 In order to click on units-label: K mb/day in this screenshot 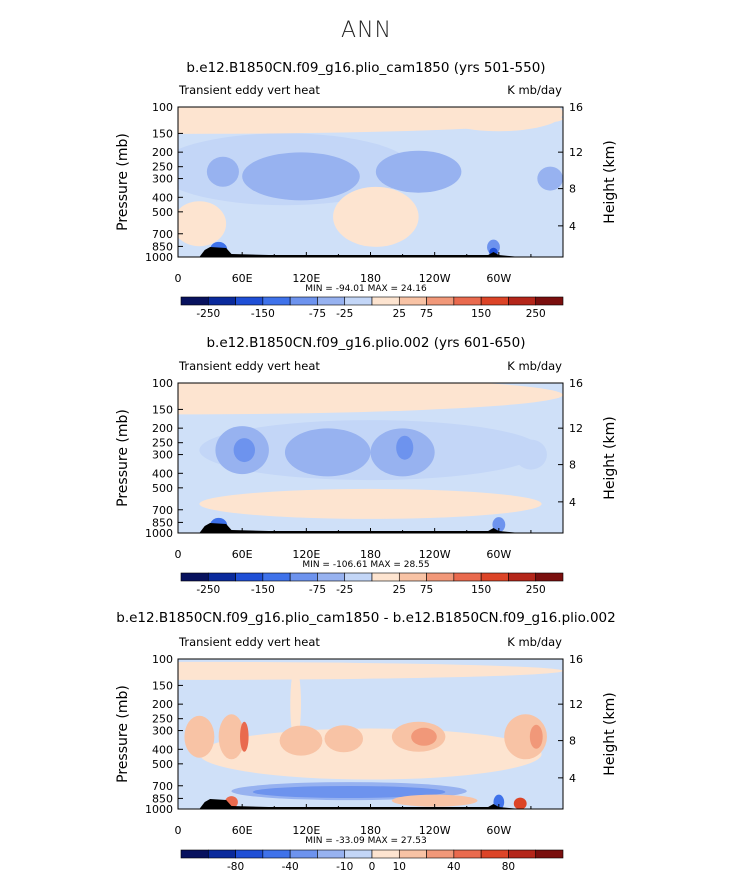, I will do `click(534, 366)`.